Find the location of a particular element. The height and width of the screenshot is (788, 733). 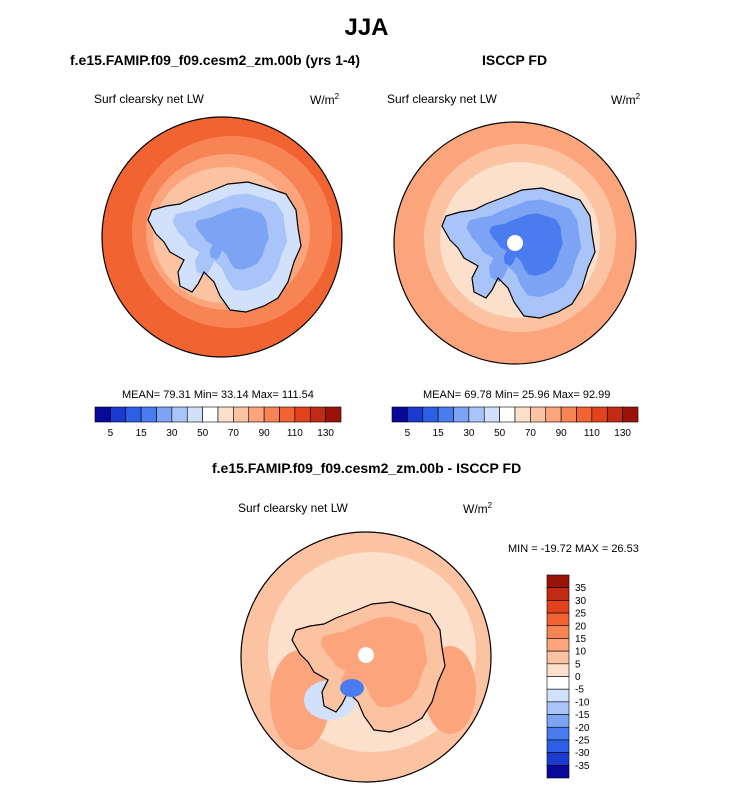

diff-colorbar-tick-label: 15 is located at coordinates (581, 639).